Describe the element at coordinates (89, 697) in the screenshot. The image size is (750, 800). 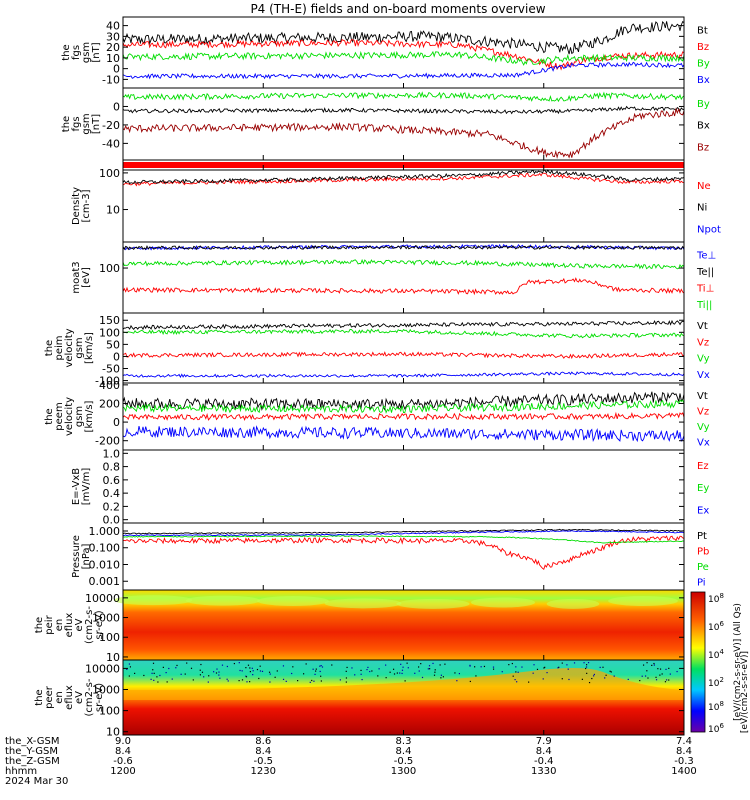
I see `y-axis-label-line: (cm2-s-` at that location.